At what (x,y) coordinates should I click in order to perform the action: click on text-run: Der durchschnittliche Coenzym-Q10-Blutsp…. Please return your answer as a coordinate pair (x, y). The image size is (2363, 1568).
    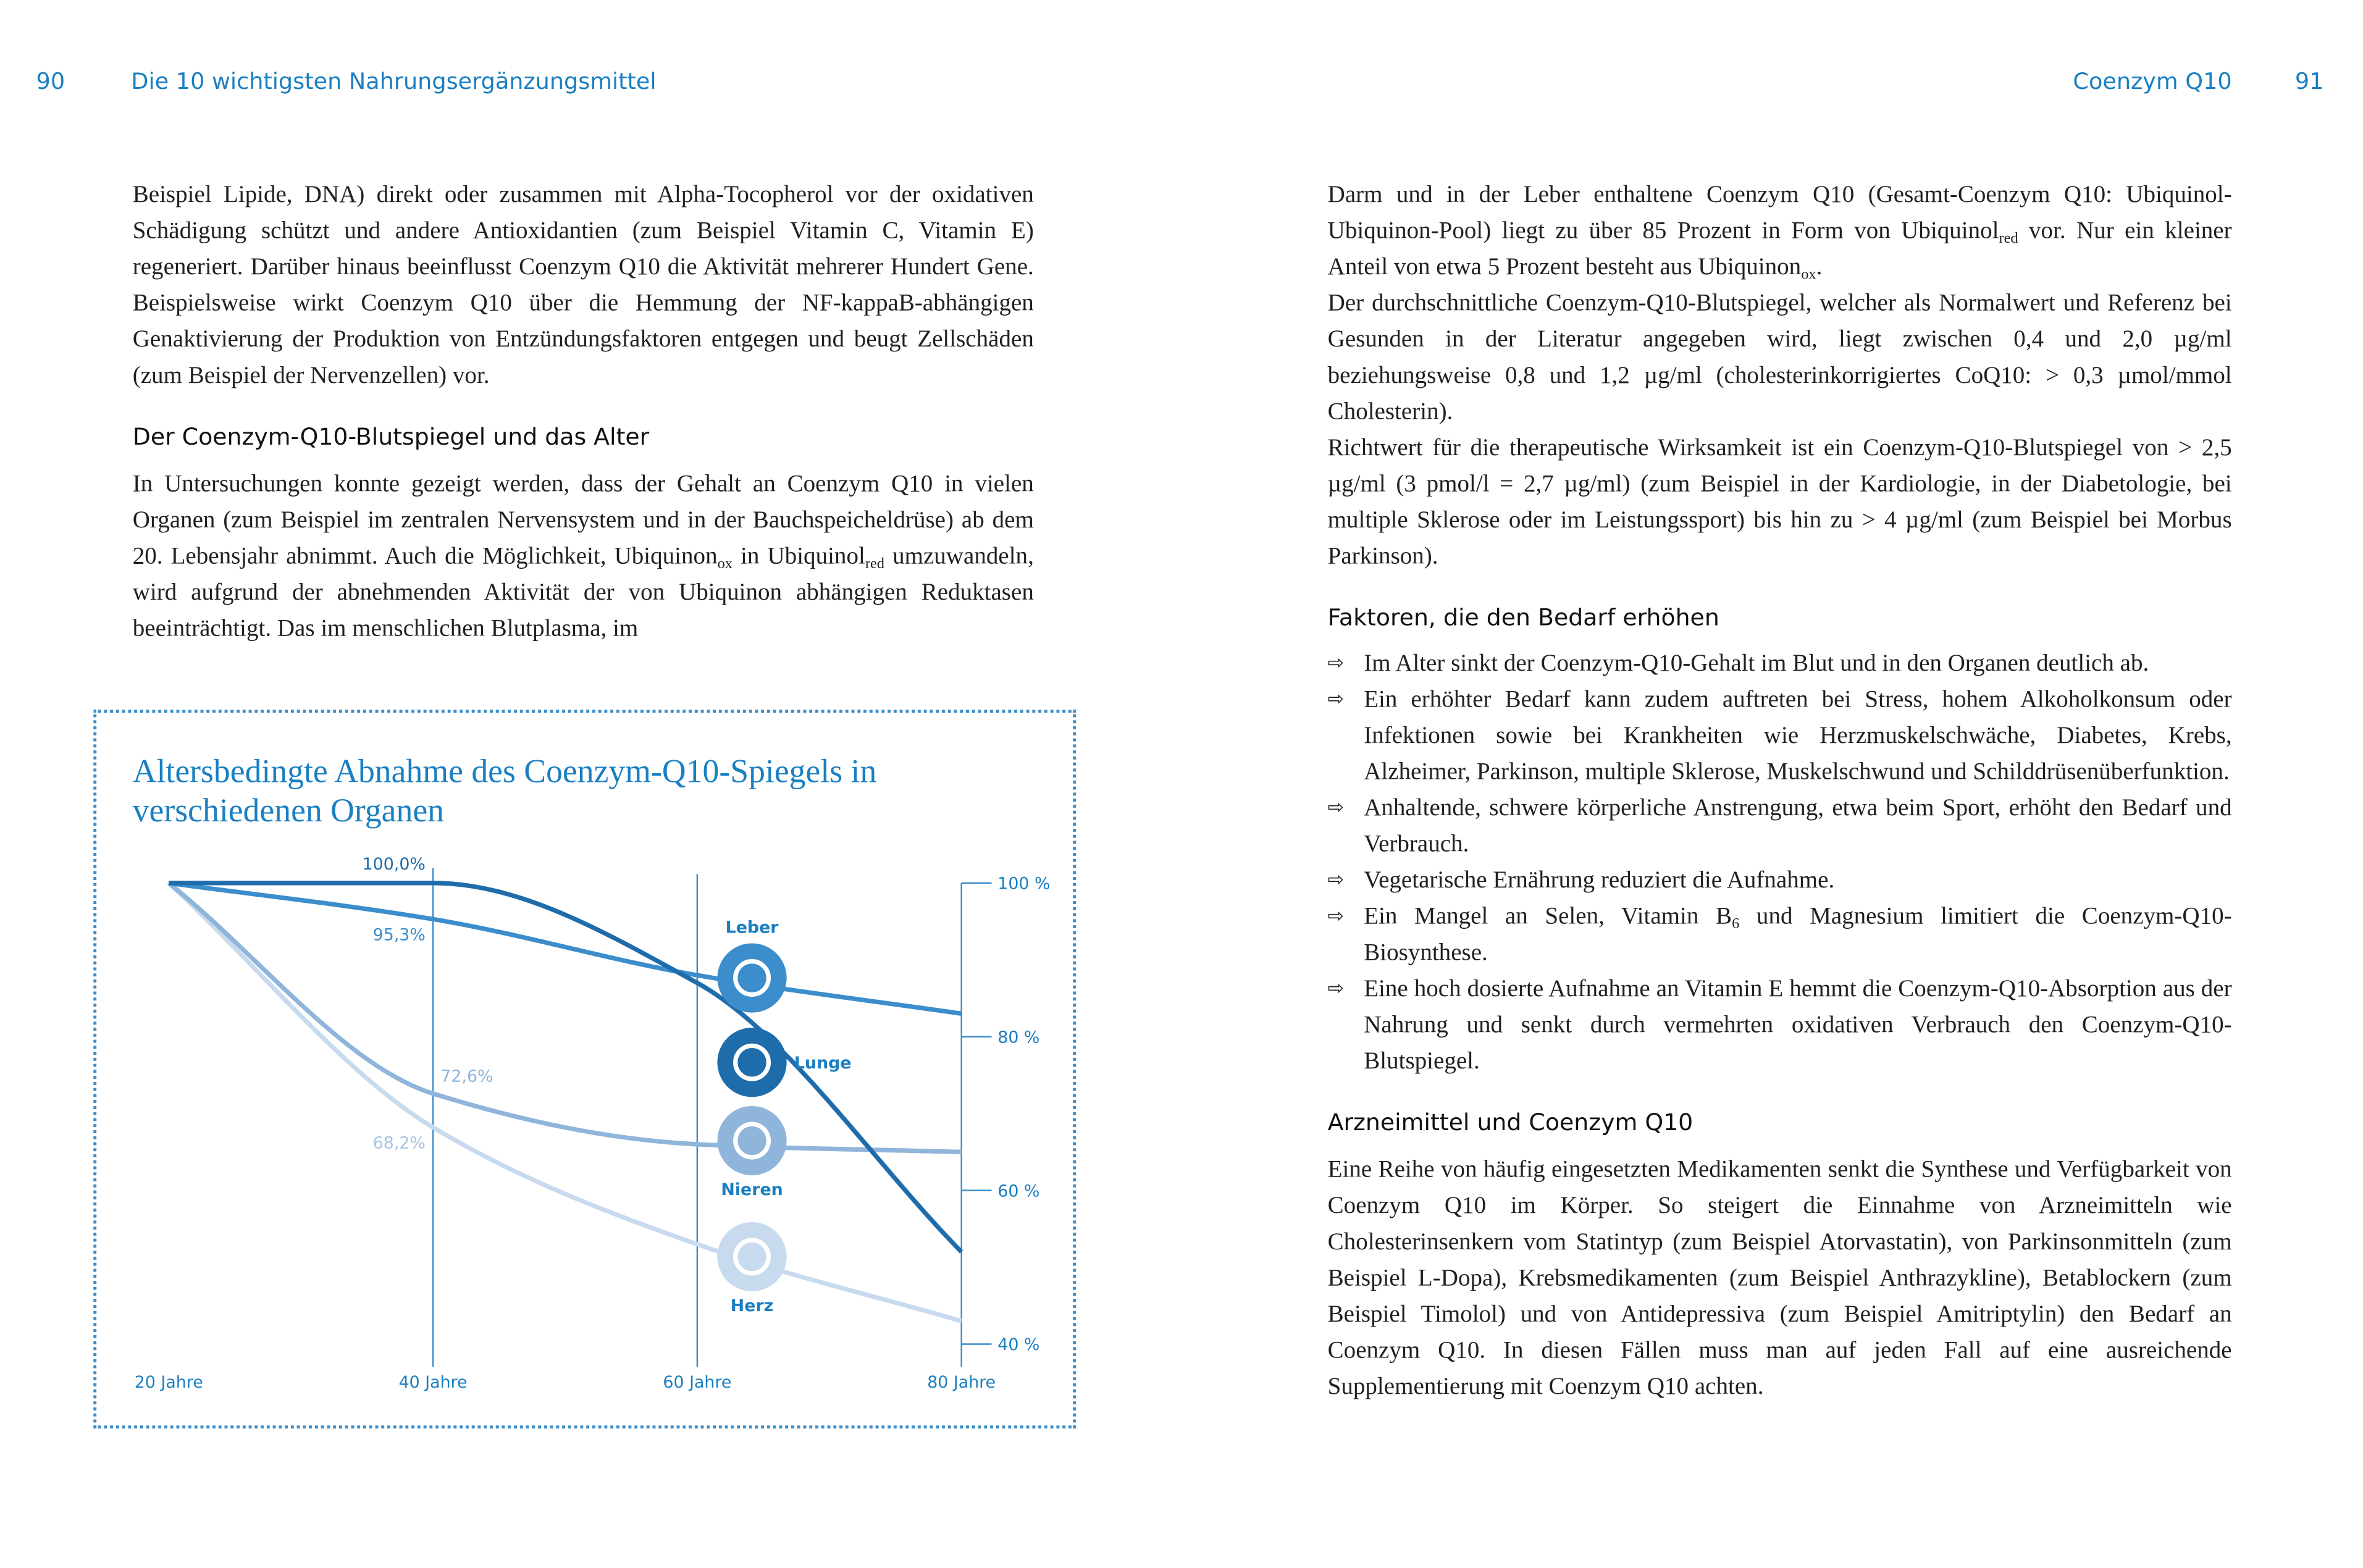
    Looking at the image, I should click on (1779, 358).